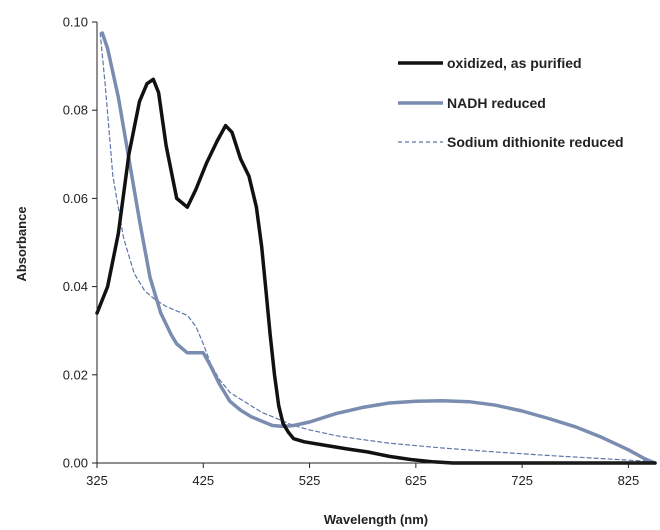  What do you see at coordinates (310, 480) in the screenshot?
I see `x-tick-label: 525` at bounding box center [310, 480].